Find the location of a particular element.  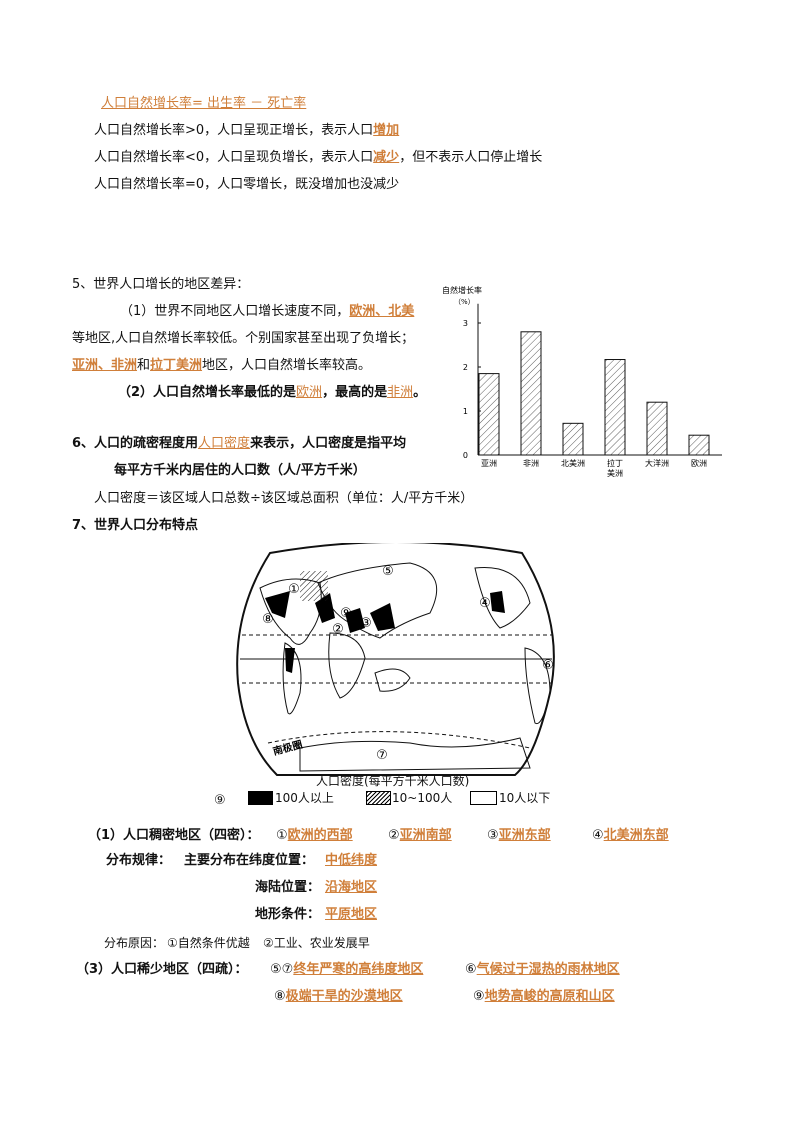

map-legend-title: 人口密度(每平方千米人口数) is located at coordinates (393, 781).